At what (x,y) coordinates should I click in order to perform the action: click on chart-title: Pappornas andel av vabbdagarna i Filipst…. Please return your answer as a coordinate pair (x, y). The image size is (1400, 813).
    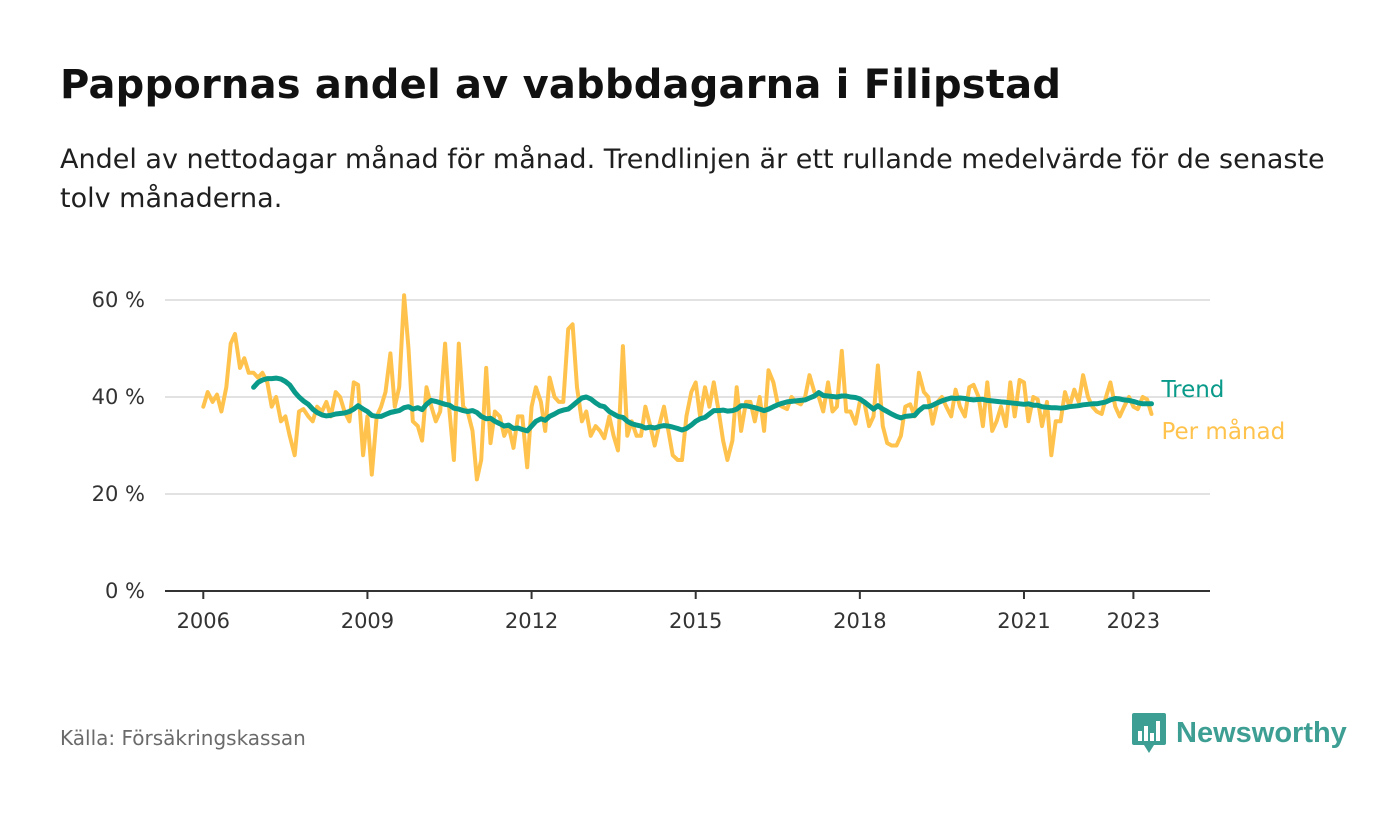
    Looking at the image, I should click on (561, 85).